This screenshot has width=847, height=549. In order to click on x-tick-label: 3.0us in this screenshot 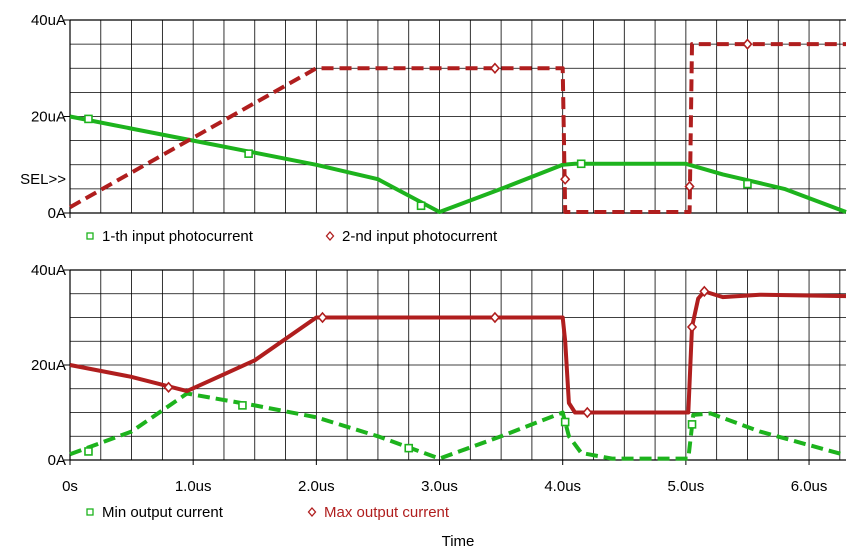, I will do `click(439, 486)`.